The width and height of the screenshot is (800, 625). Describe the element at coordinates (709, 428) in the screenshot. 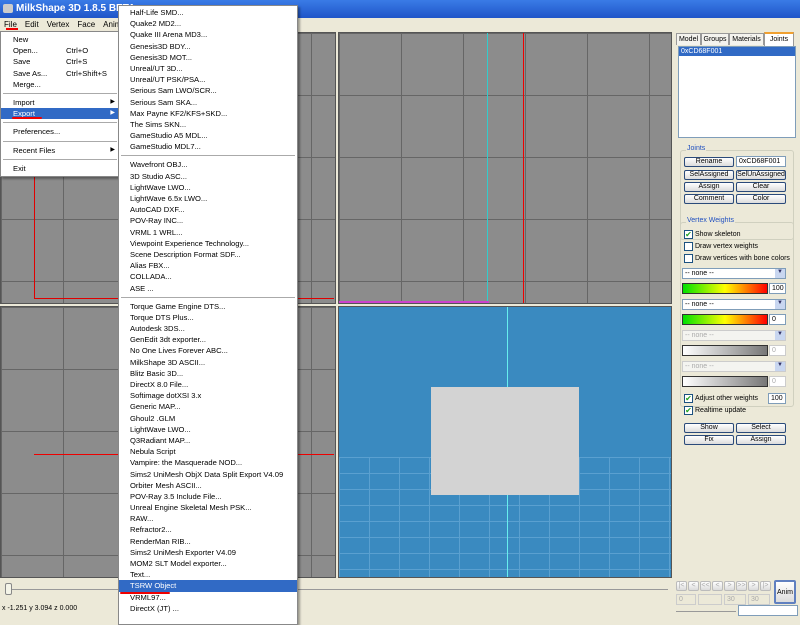

I see `show-button: Show` at that location.